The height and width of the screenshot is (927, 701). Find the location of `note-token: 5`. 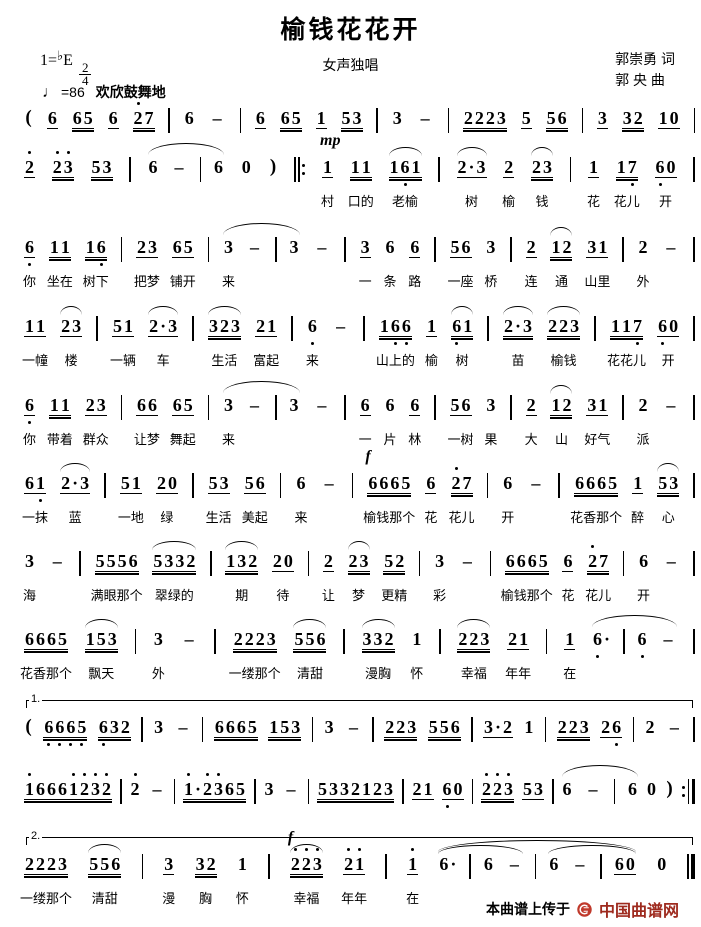

note-token: 5 is located at coordinates (526, 118).